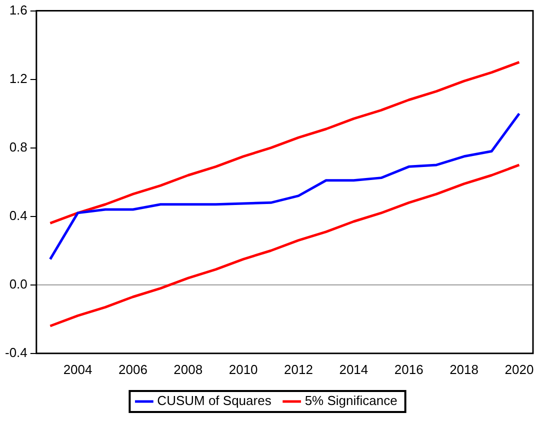 This screenshot has width=543, height=424. What do you see at coordinates (519, 369) in the screenshot?
I see `x-tick-label: 2020` at bounding box center [519, 369].